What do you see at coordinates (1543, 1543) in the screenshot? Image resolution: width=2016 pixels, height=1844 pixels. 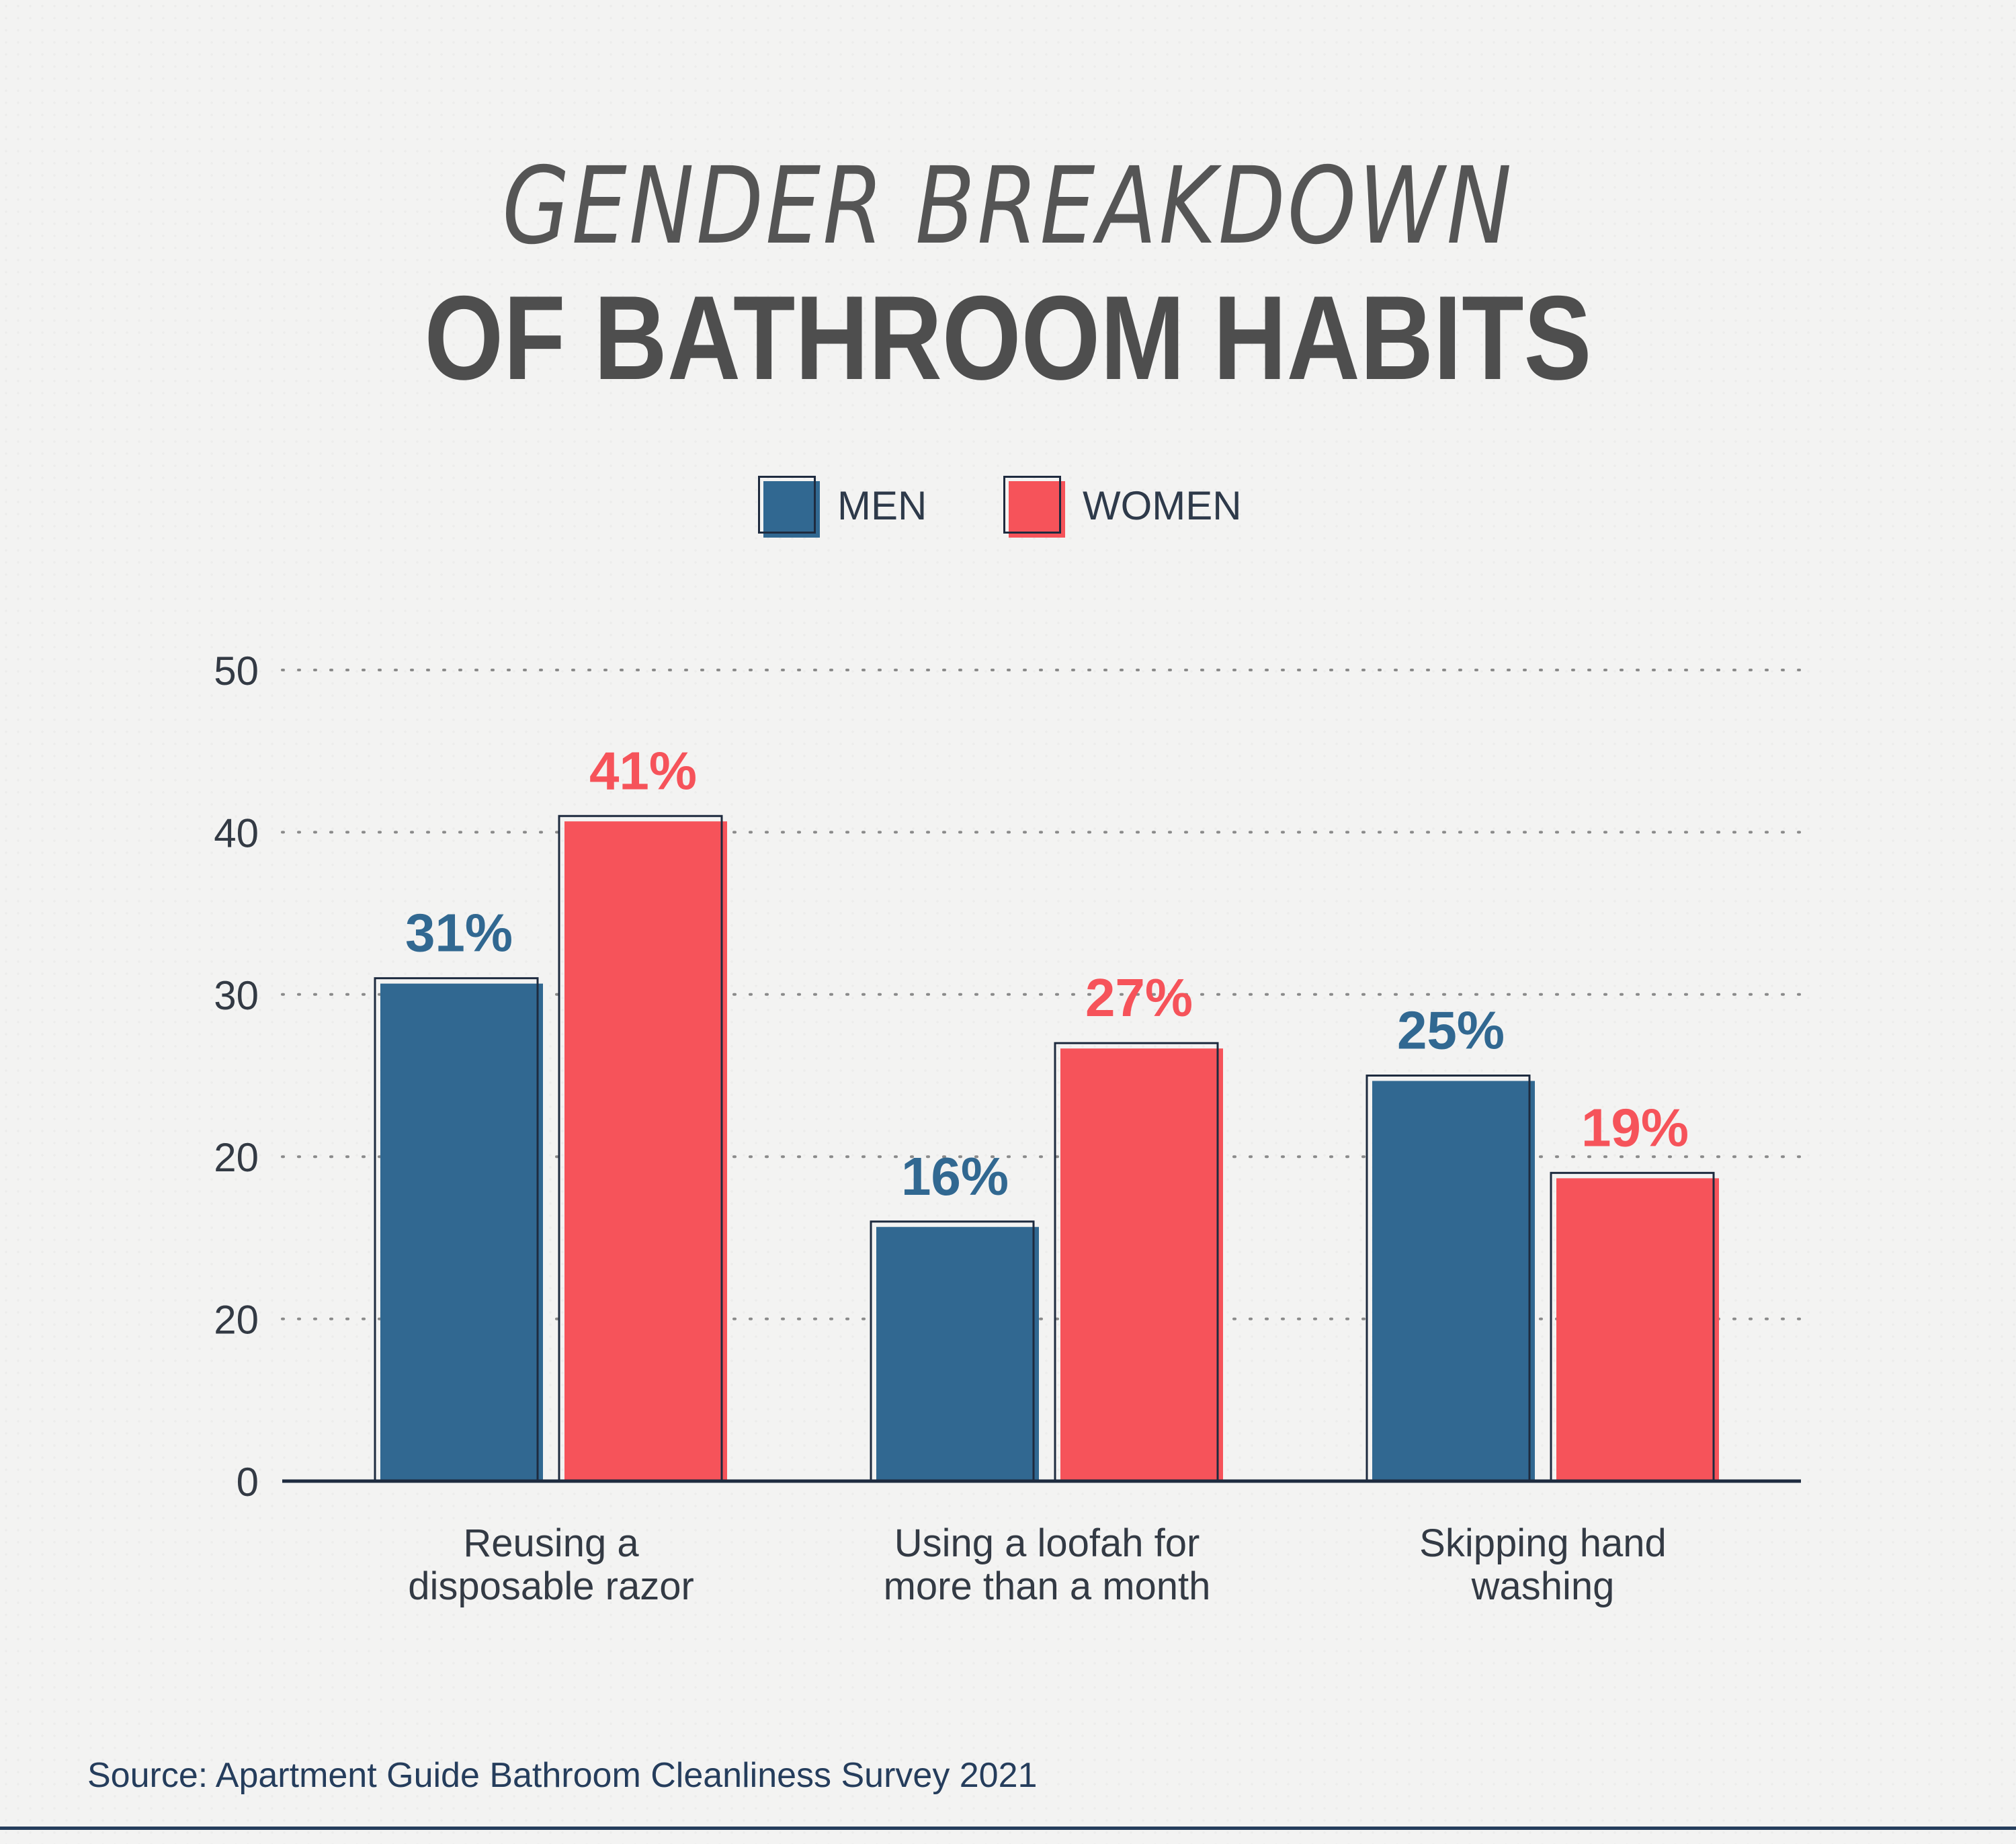 I see `x-category-label-2-line-0: Skipping hand` at bounding box center [1543, 1543].